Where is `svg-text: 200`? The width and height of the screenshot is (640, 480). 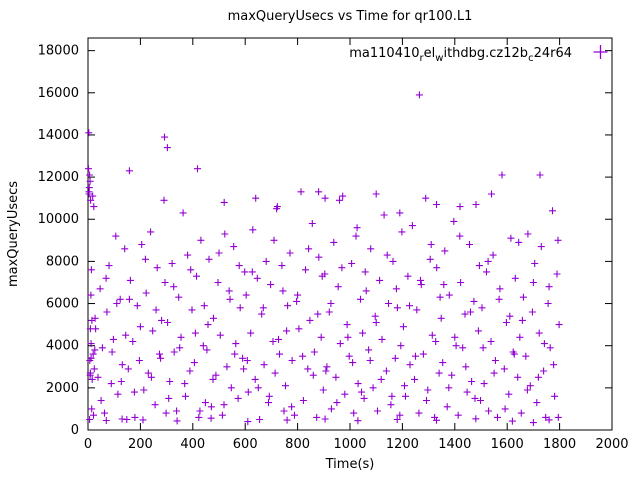 svg-text: 200 is located at coordinates (140, 444).